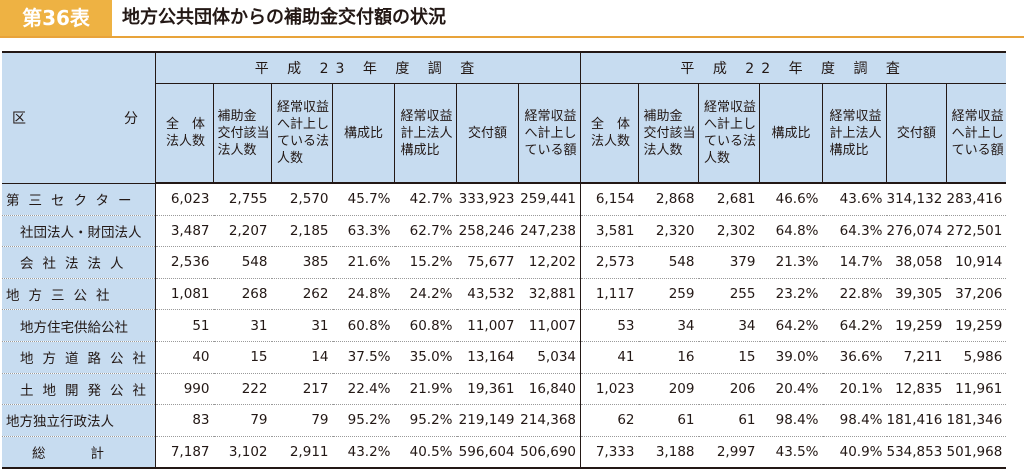 This screenshot has height=469, width=1024. I want to click on cell-recorded-count-22: 206, so click(729, 389).